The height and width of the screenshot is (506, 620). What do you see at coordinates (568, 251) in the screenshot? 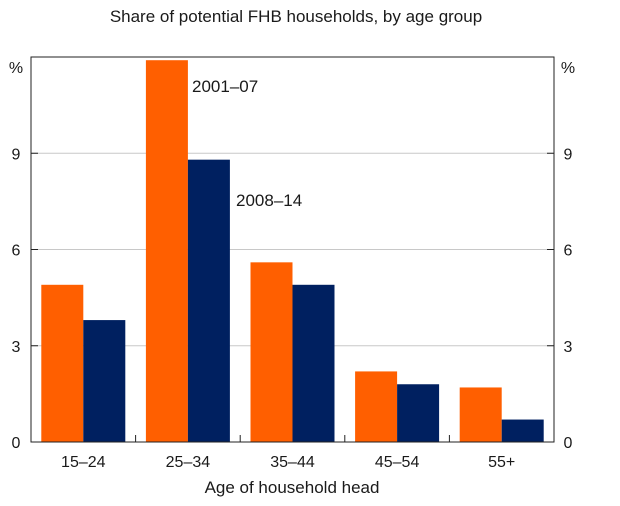
I see `y-tick-label-right: 6` at bounding box center [568, 251].